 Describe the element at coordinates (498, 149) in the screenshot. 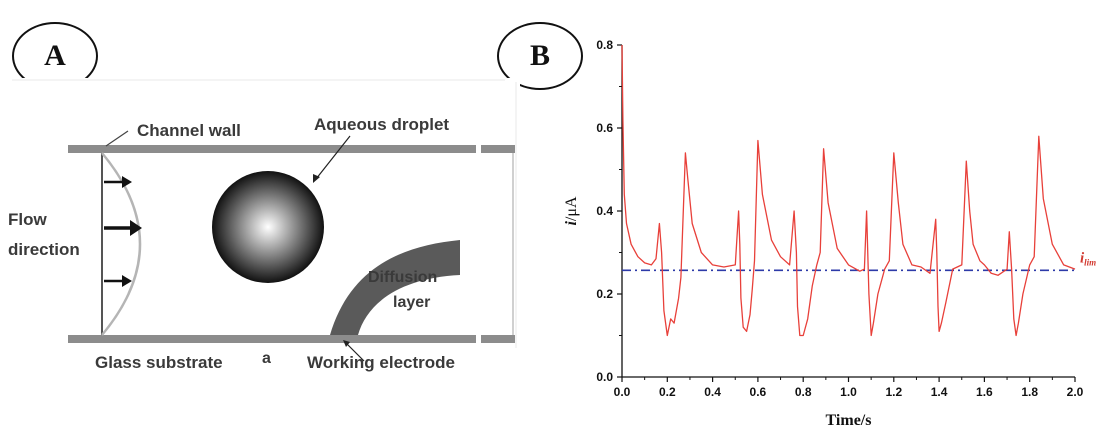

I see `channel-wall-top-end` at that location.